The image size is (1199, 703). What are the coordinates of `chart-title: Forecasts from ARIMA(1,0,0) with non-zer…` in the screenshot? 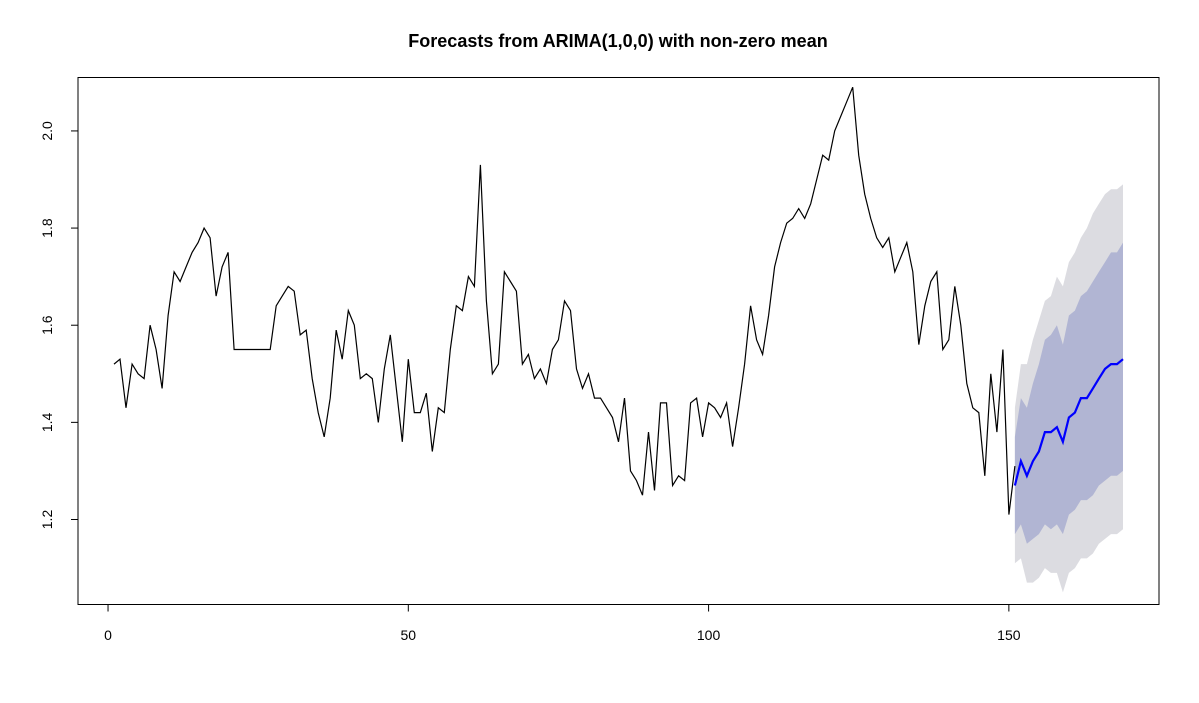 It's located at (617, 41).